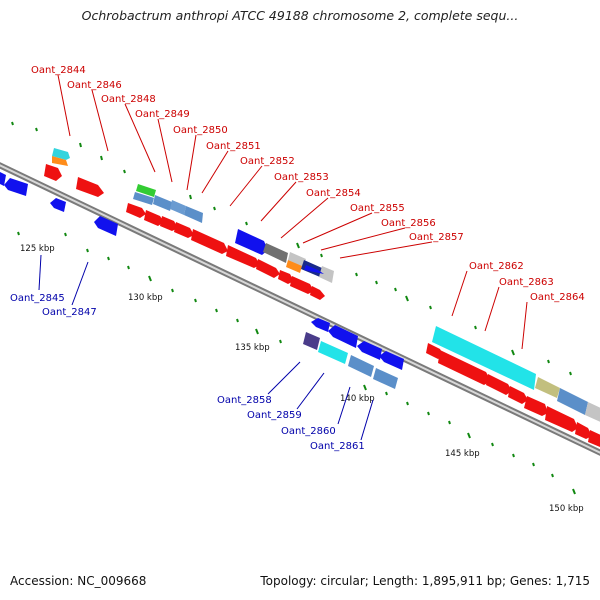 The image size is (600, 600). I want to click on label-oant-2851: Oant_2851, so click(233, 146).